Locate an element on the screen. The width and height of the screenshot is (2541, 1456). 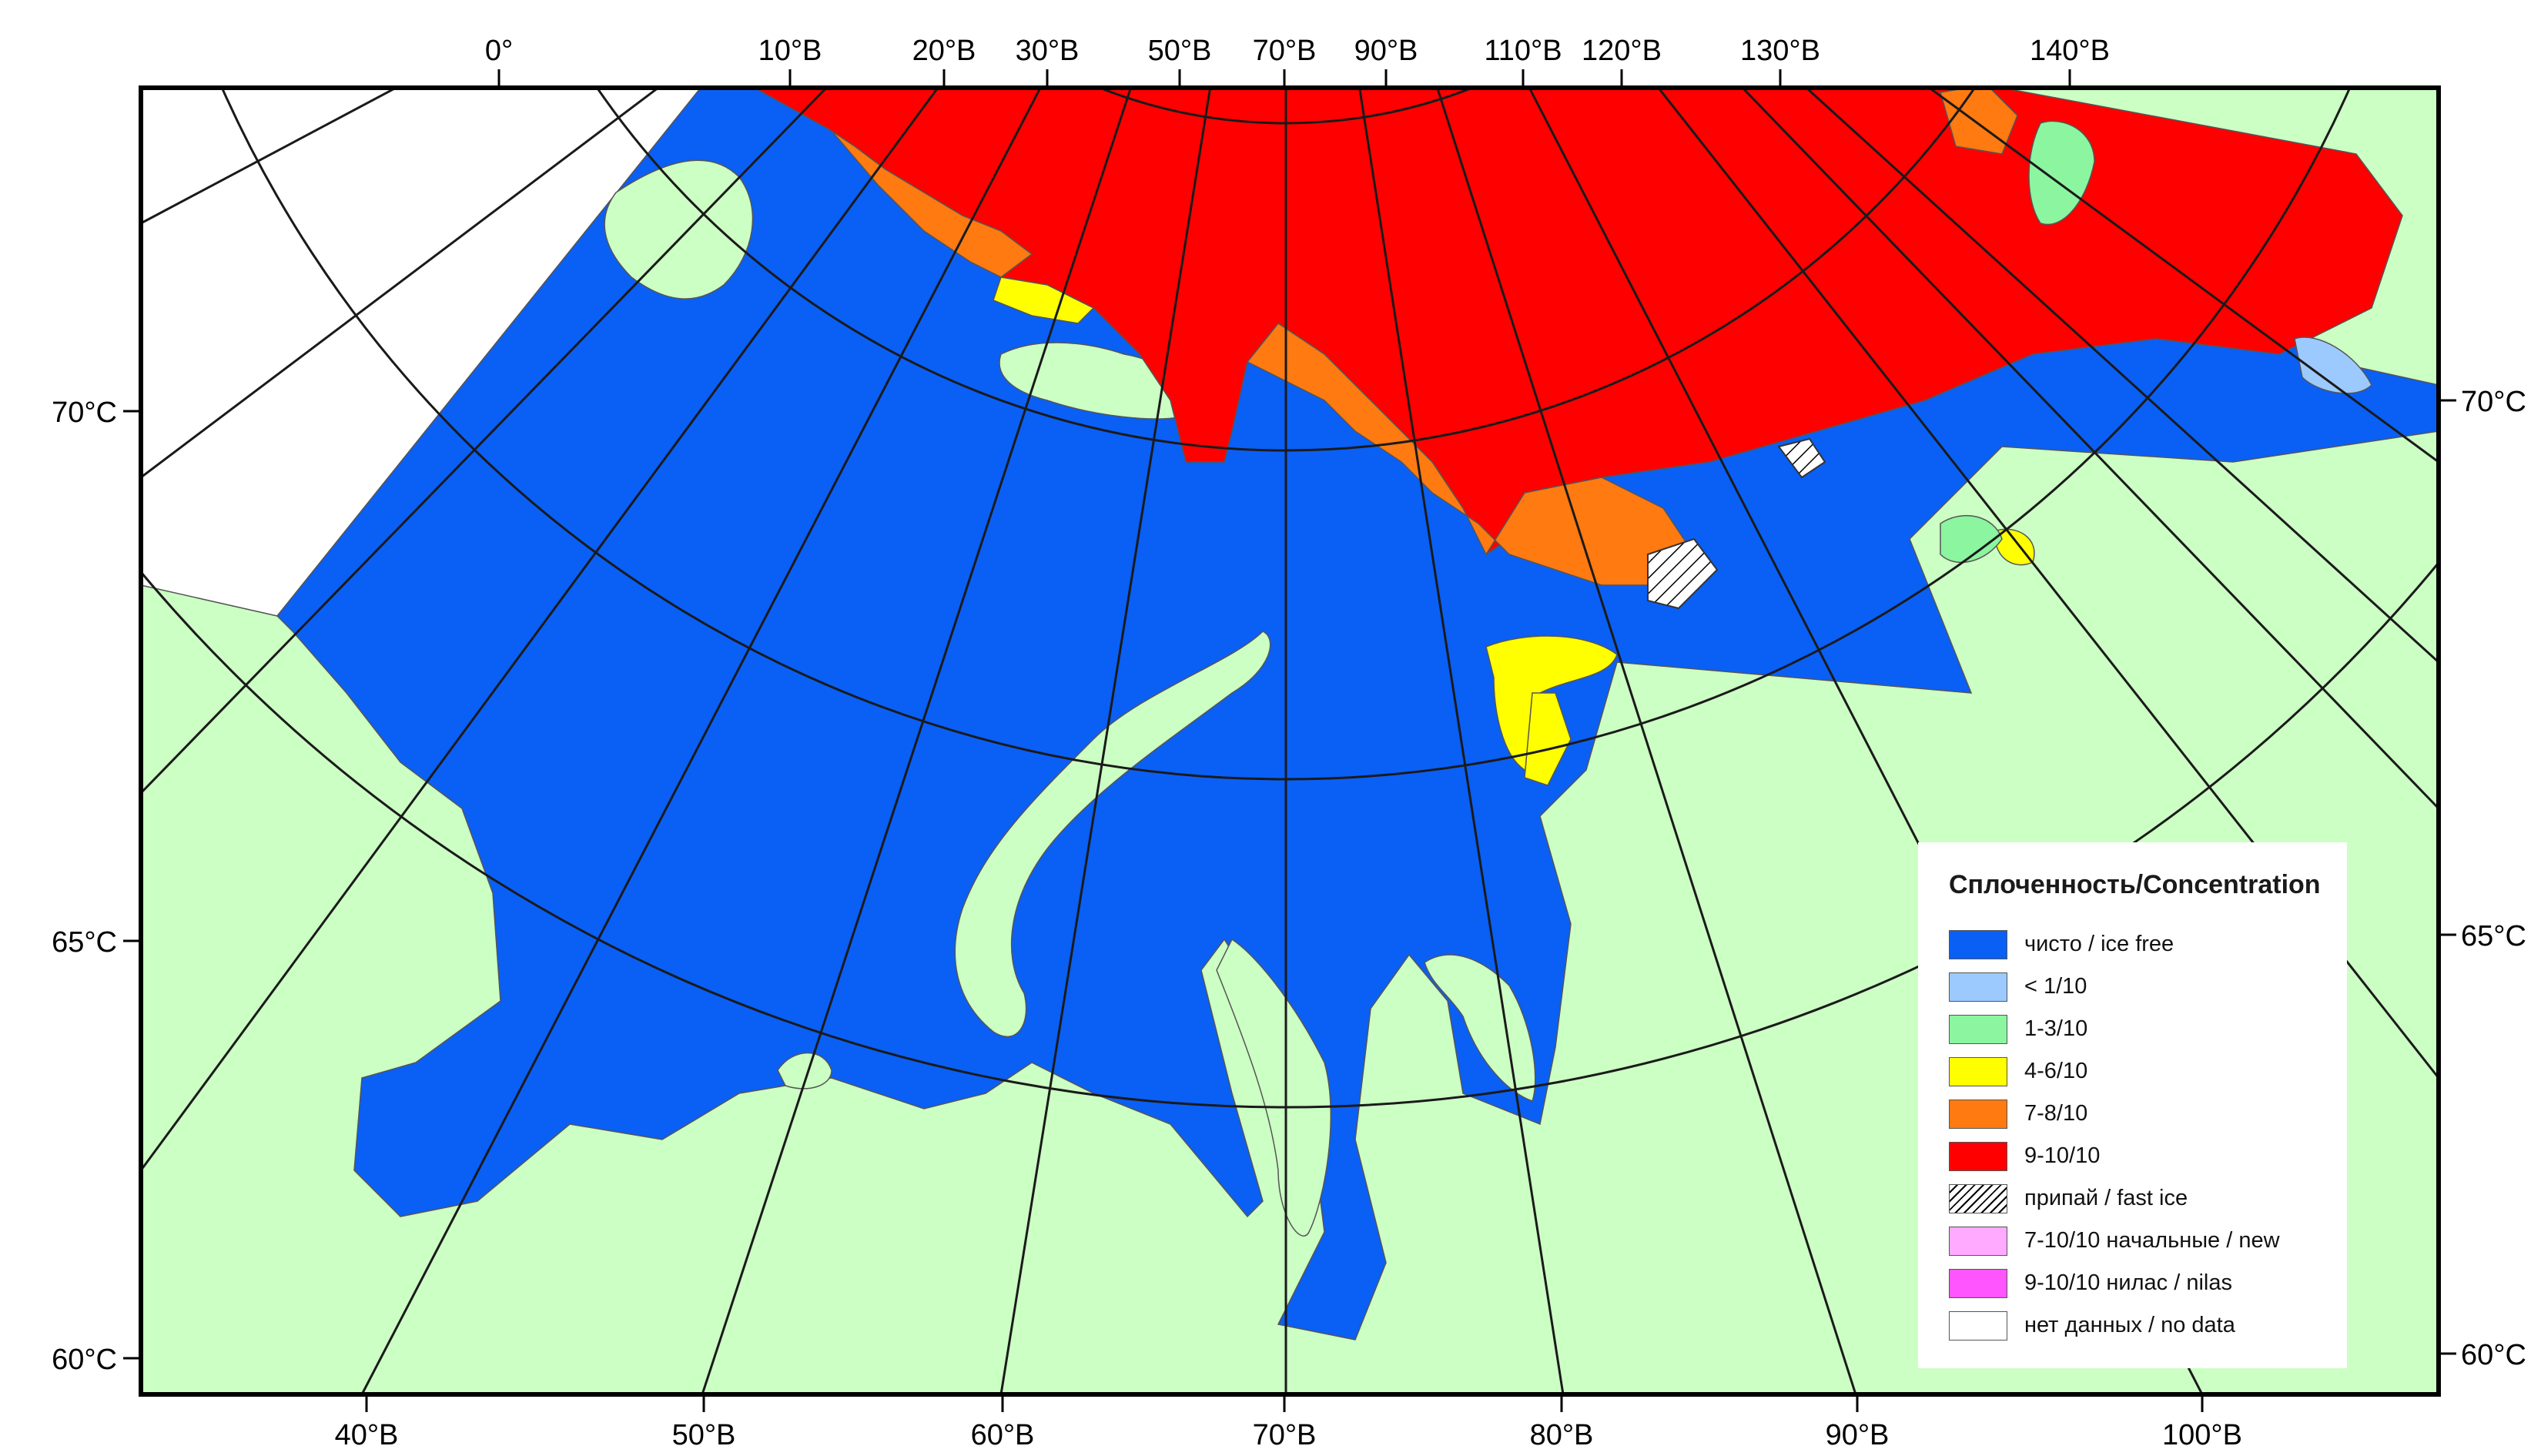
right-lat-label: 60°С is located at coordinates (2493, 1355).